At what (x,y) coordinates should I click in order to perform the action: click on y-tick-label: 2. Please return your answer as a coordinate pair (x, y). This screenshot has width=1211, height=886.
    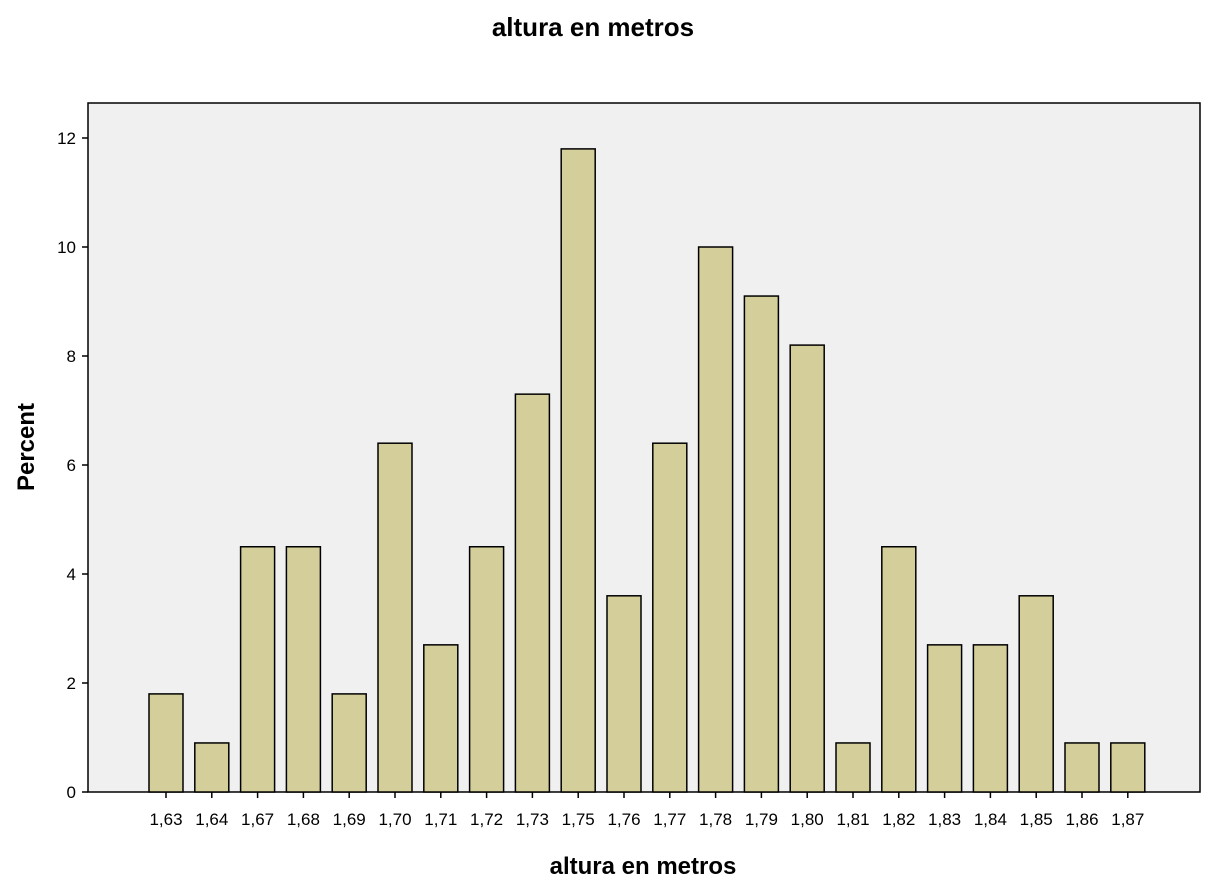
    Looking at the image, I should click on (71, 683).